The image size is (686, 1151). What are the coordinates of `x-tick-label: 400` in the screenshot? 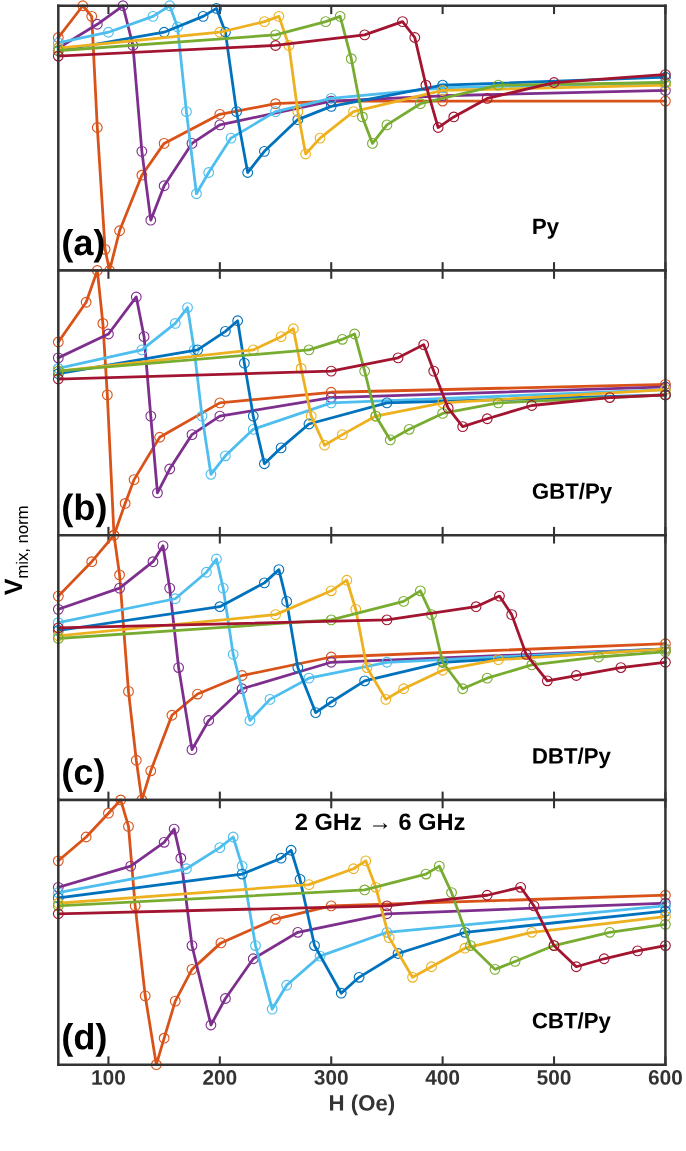 It's located at (442, 1077).